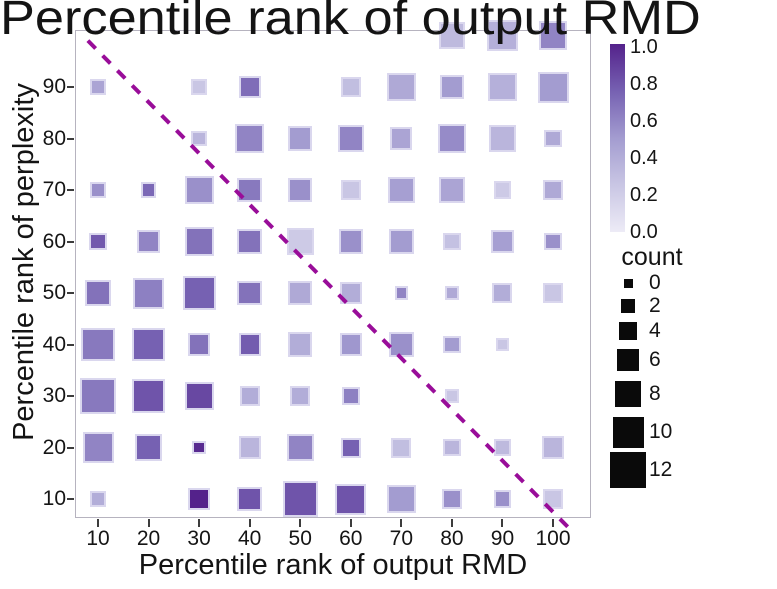 This screenshot has height=589, width=777. I want to click on y-tick-label: 10, so click(54, 498).